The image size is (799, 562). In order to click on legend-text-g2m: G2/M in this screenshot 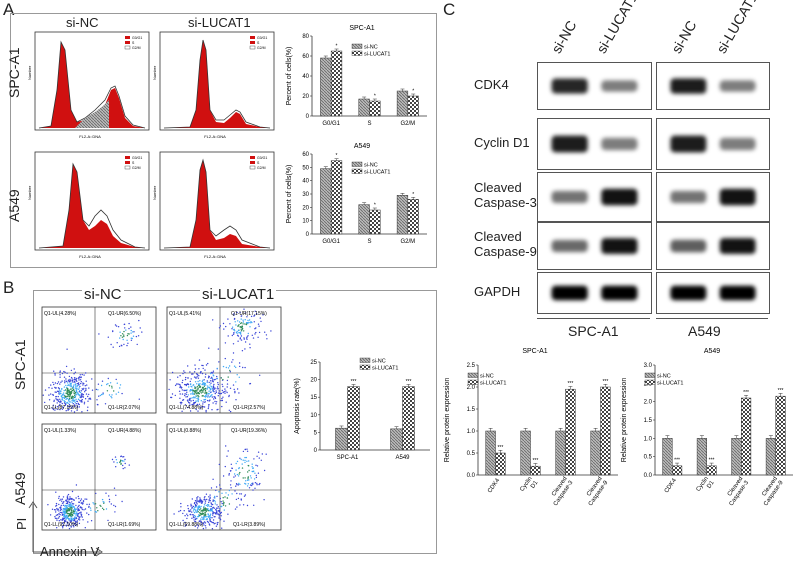, I will do `click(136, 168)`.